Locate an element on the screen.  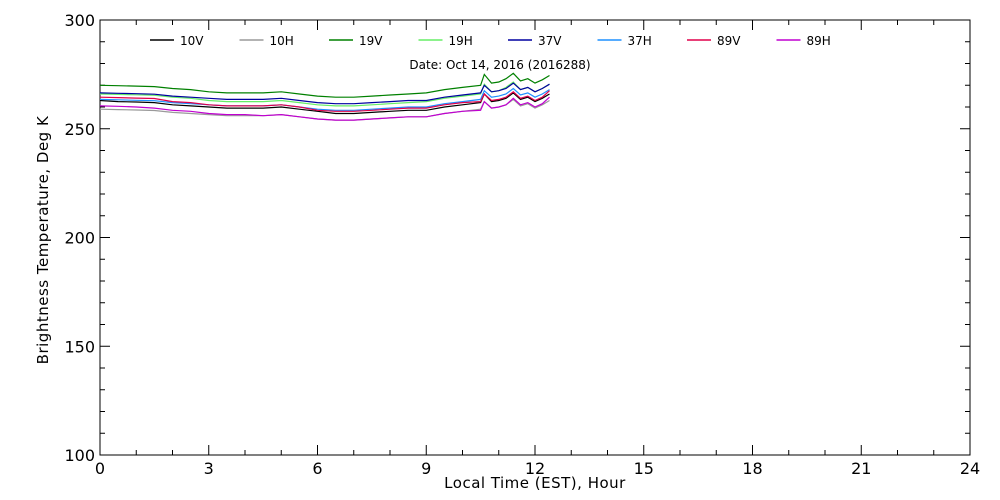
legend: 10V 10H 19V 19H 37V 37H 89V 89H is located at coordinates (490, 41).